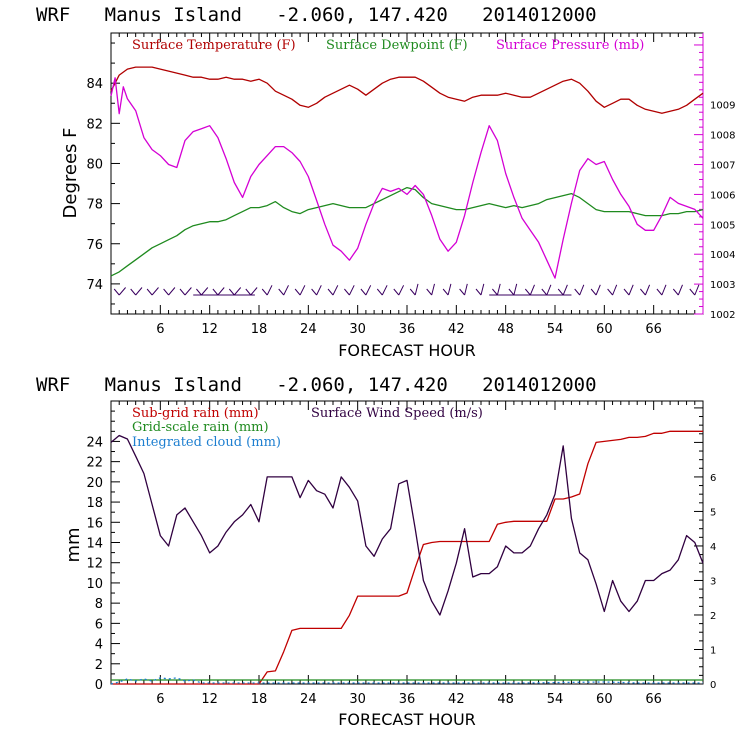  What do you see at coordinates (99, 624) in the screenshot?
I see `y-tick-label: 6` at bounding box center [99, 624].